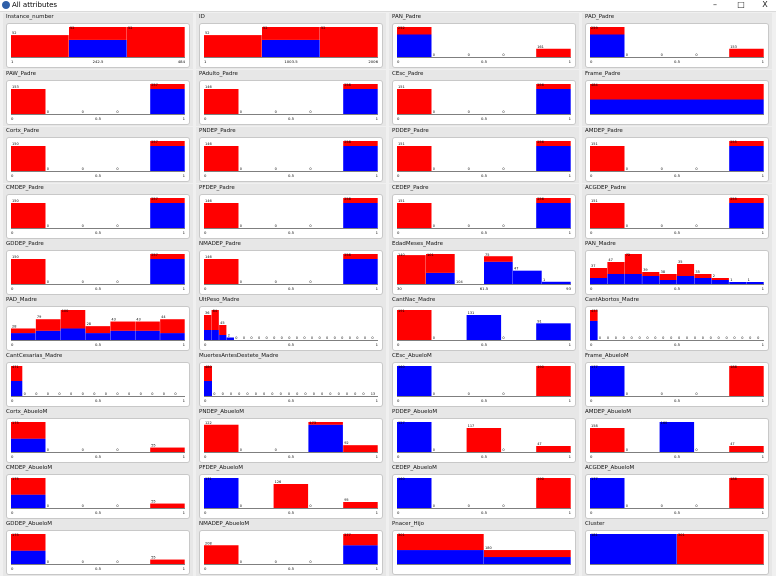 Image resolution: width=776 pixels, height=576 pixels. What do you see at coordinates (484, 552) in the screenshot?
I see `histogram-box: 301 180` at bounding box center [484, 552].